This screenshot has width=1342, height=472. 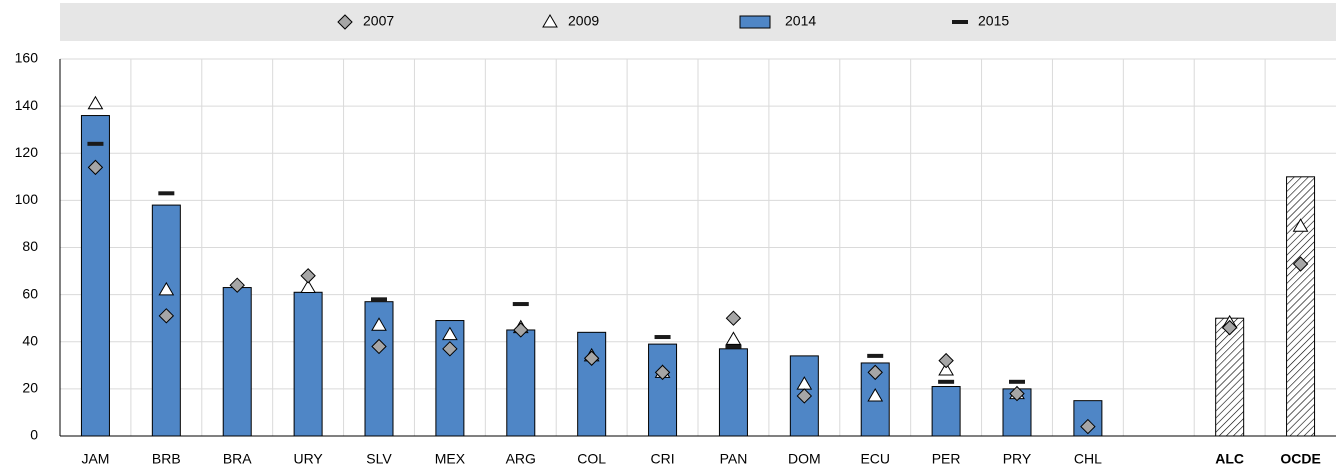 I want to click on y-tick-label: 120, so click(x=27, y=152).